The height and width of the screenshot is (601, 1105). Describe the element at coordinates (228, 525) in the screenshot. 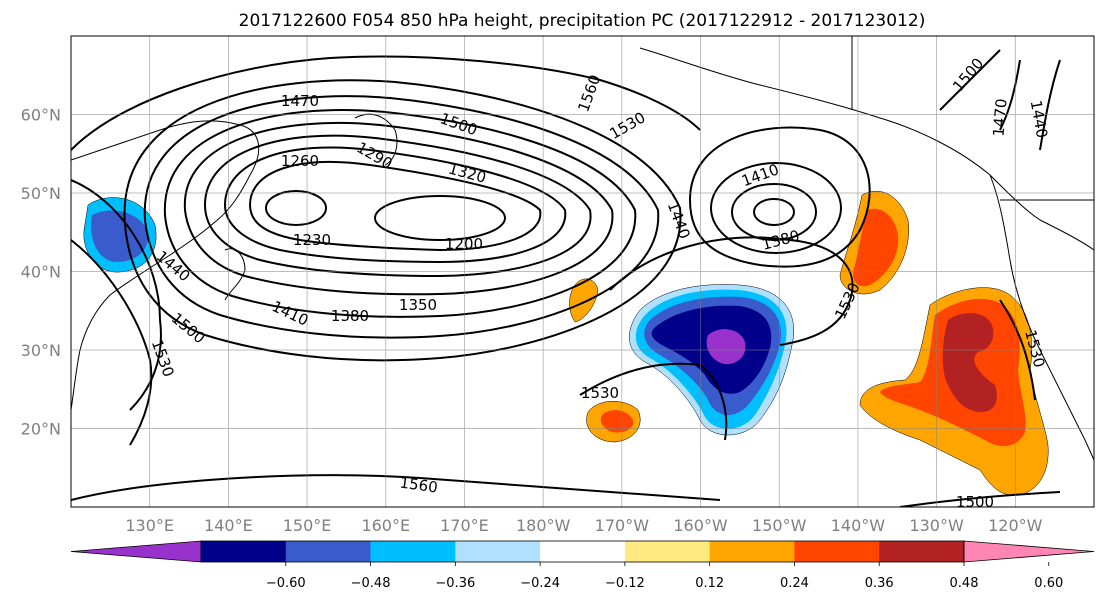

I see `x-tick-label: 140°E` at that location.